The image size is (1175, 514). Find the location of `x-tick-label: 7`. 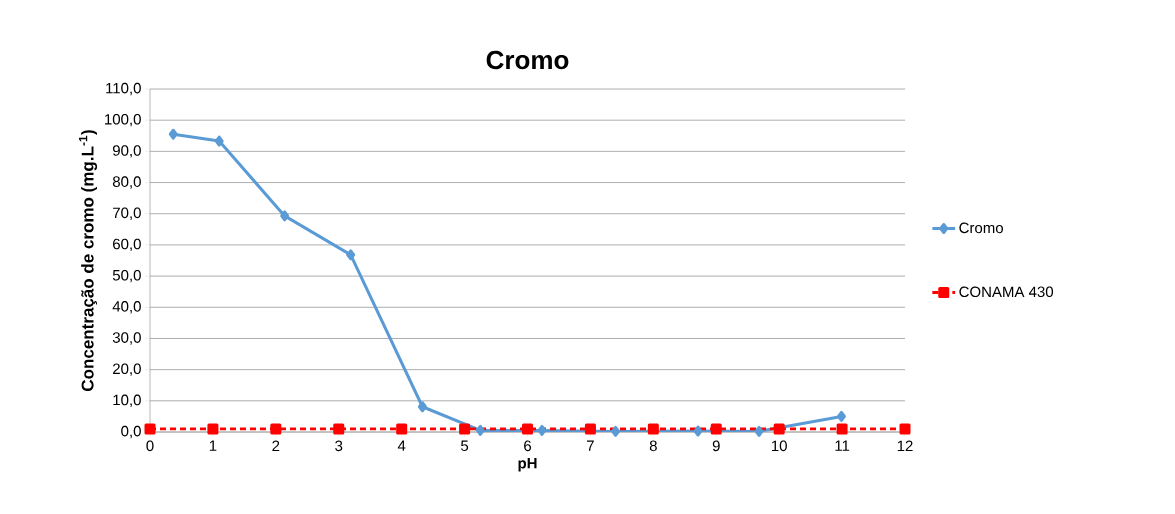

x-tick-label: 7 is located at coordinates (590, 445).